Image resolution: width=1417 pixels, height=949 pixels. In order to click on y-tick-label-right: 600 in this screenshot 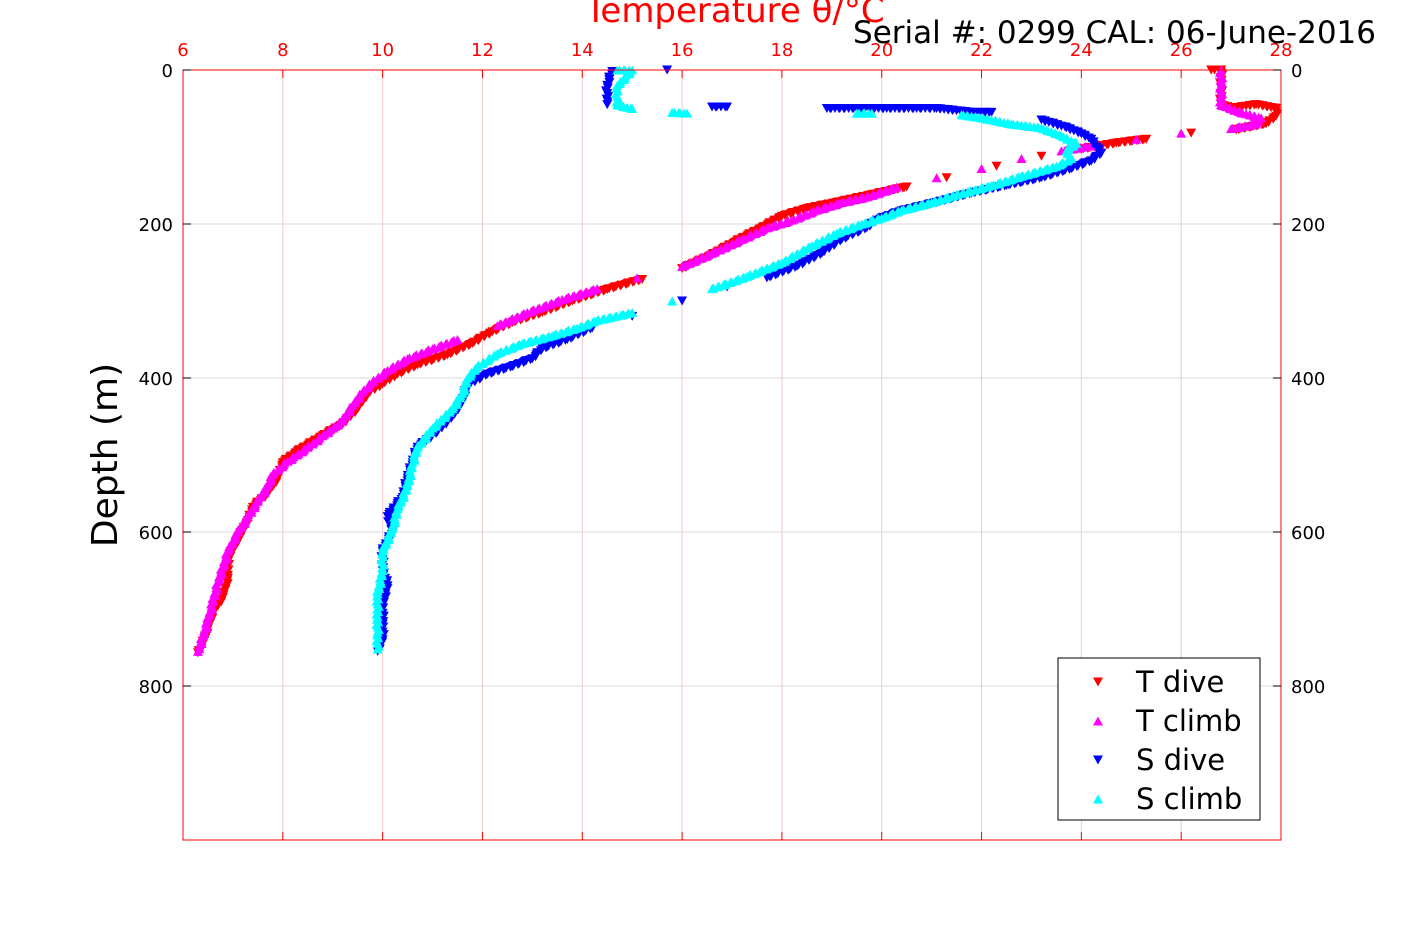, I will do `click(1308, 533)`.